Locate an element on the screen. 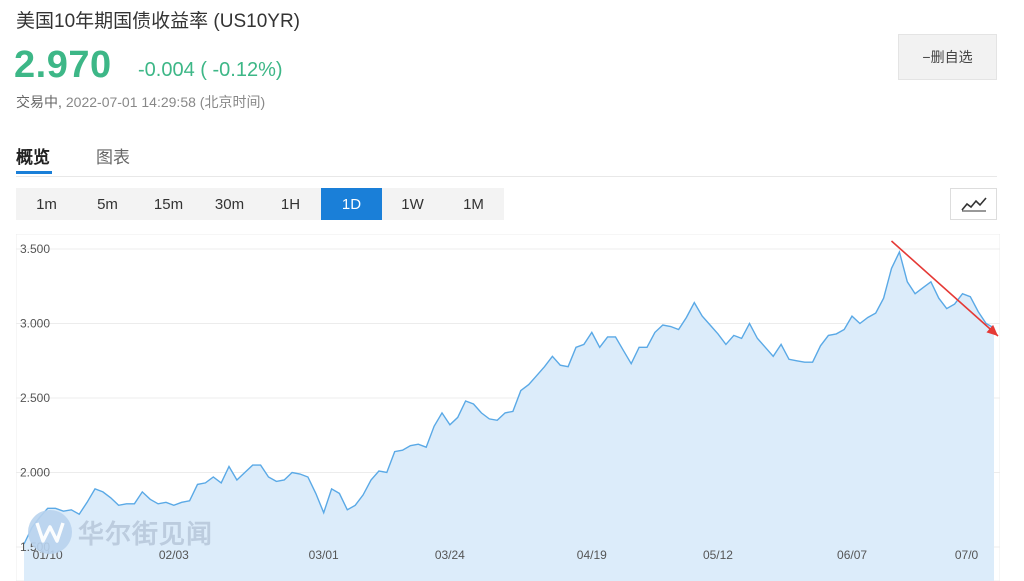 The height and width of the screenshot is (581, 1024). trading-status: 交易中, 2022-07-01 14:29:58 (北京时间) is located at coordinates (140, 102).